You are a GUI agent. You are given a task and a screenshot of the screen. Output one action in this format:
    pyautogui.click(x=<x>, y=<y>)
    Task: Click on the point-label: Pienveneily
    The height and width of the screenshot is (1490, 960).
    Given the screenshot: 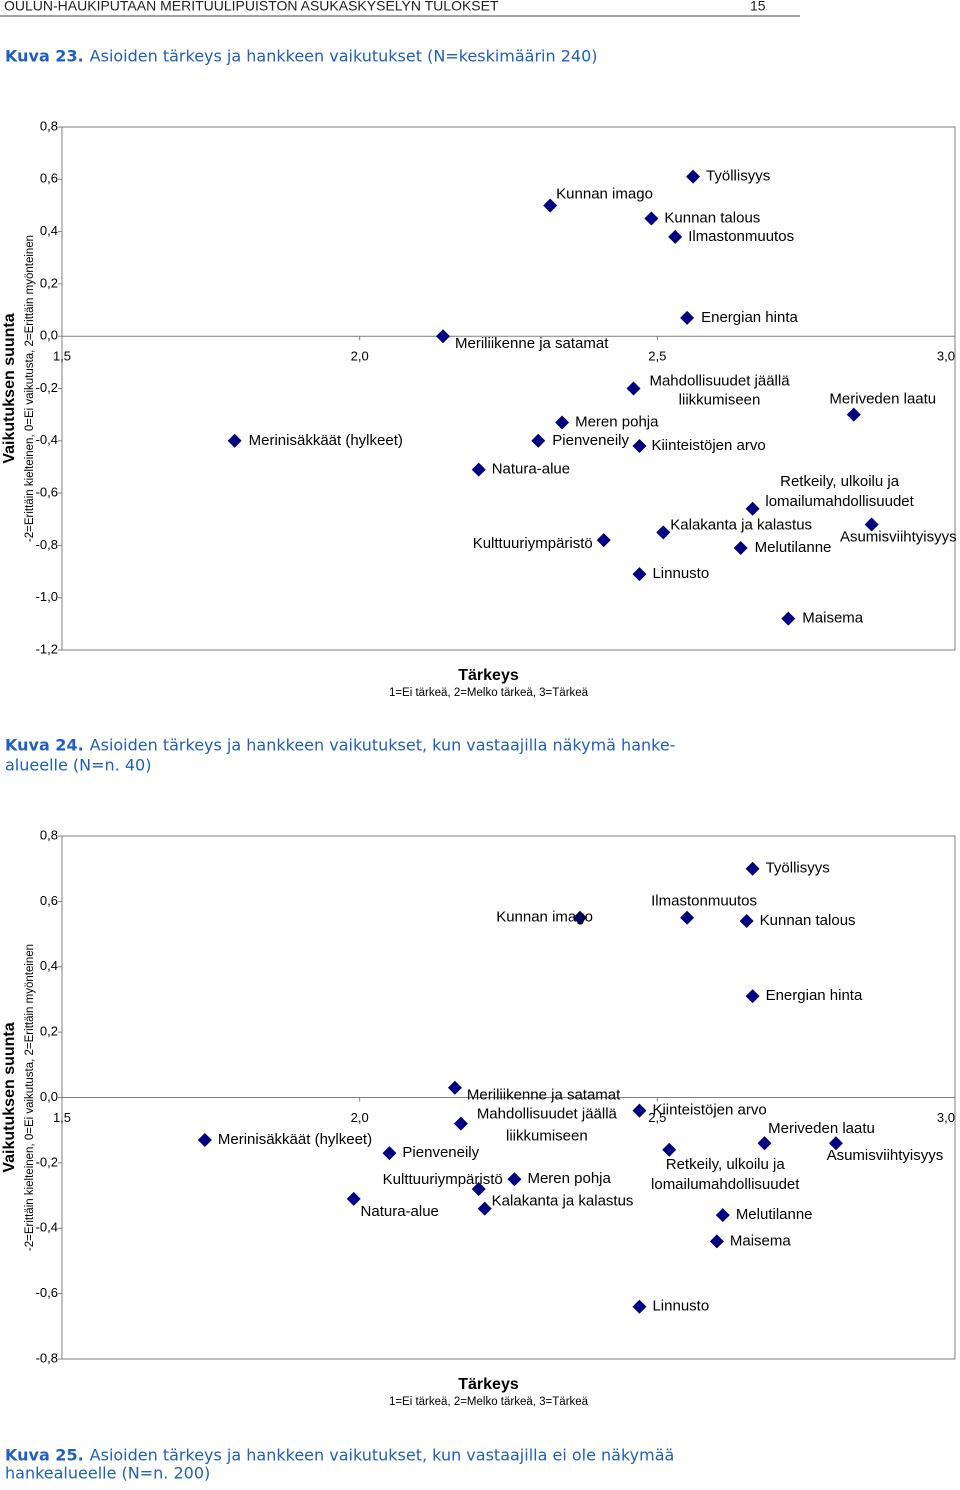 What is the action you would take?
    pyautogui.click(x=440, y=1152)
    